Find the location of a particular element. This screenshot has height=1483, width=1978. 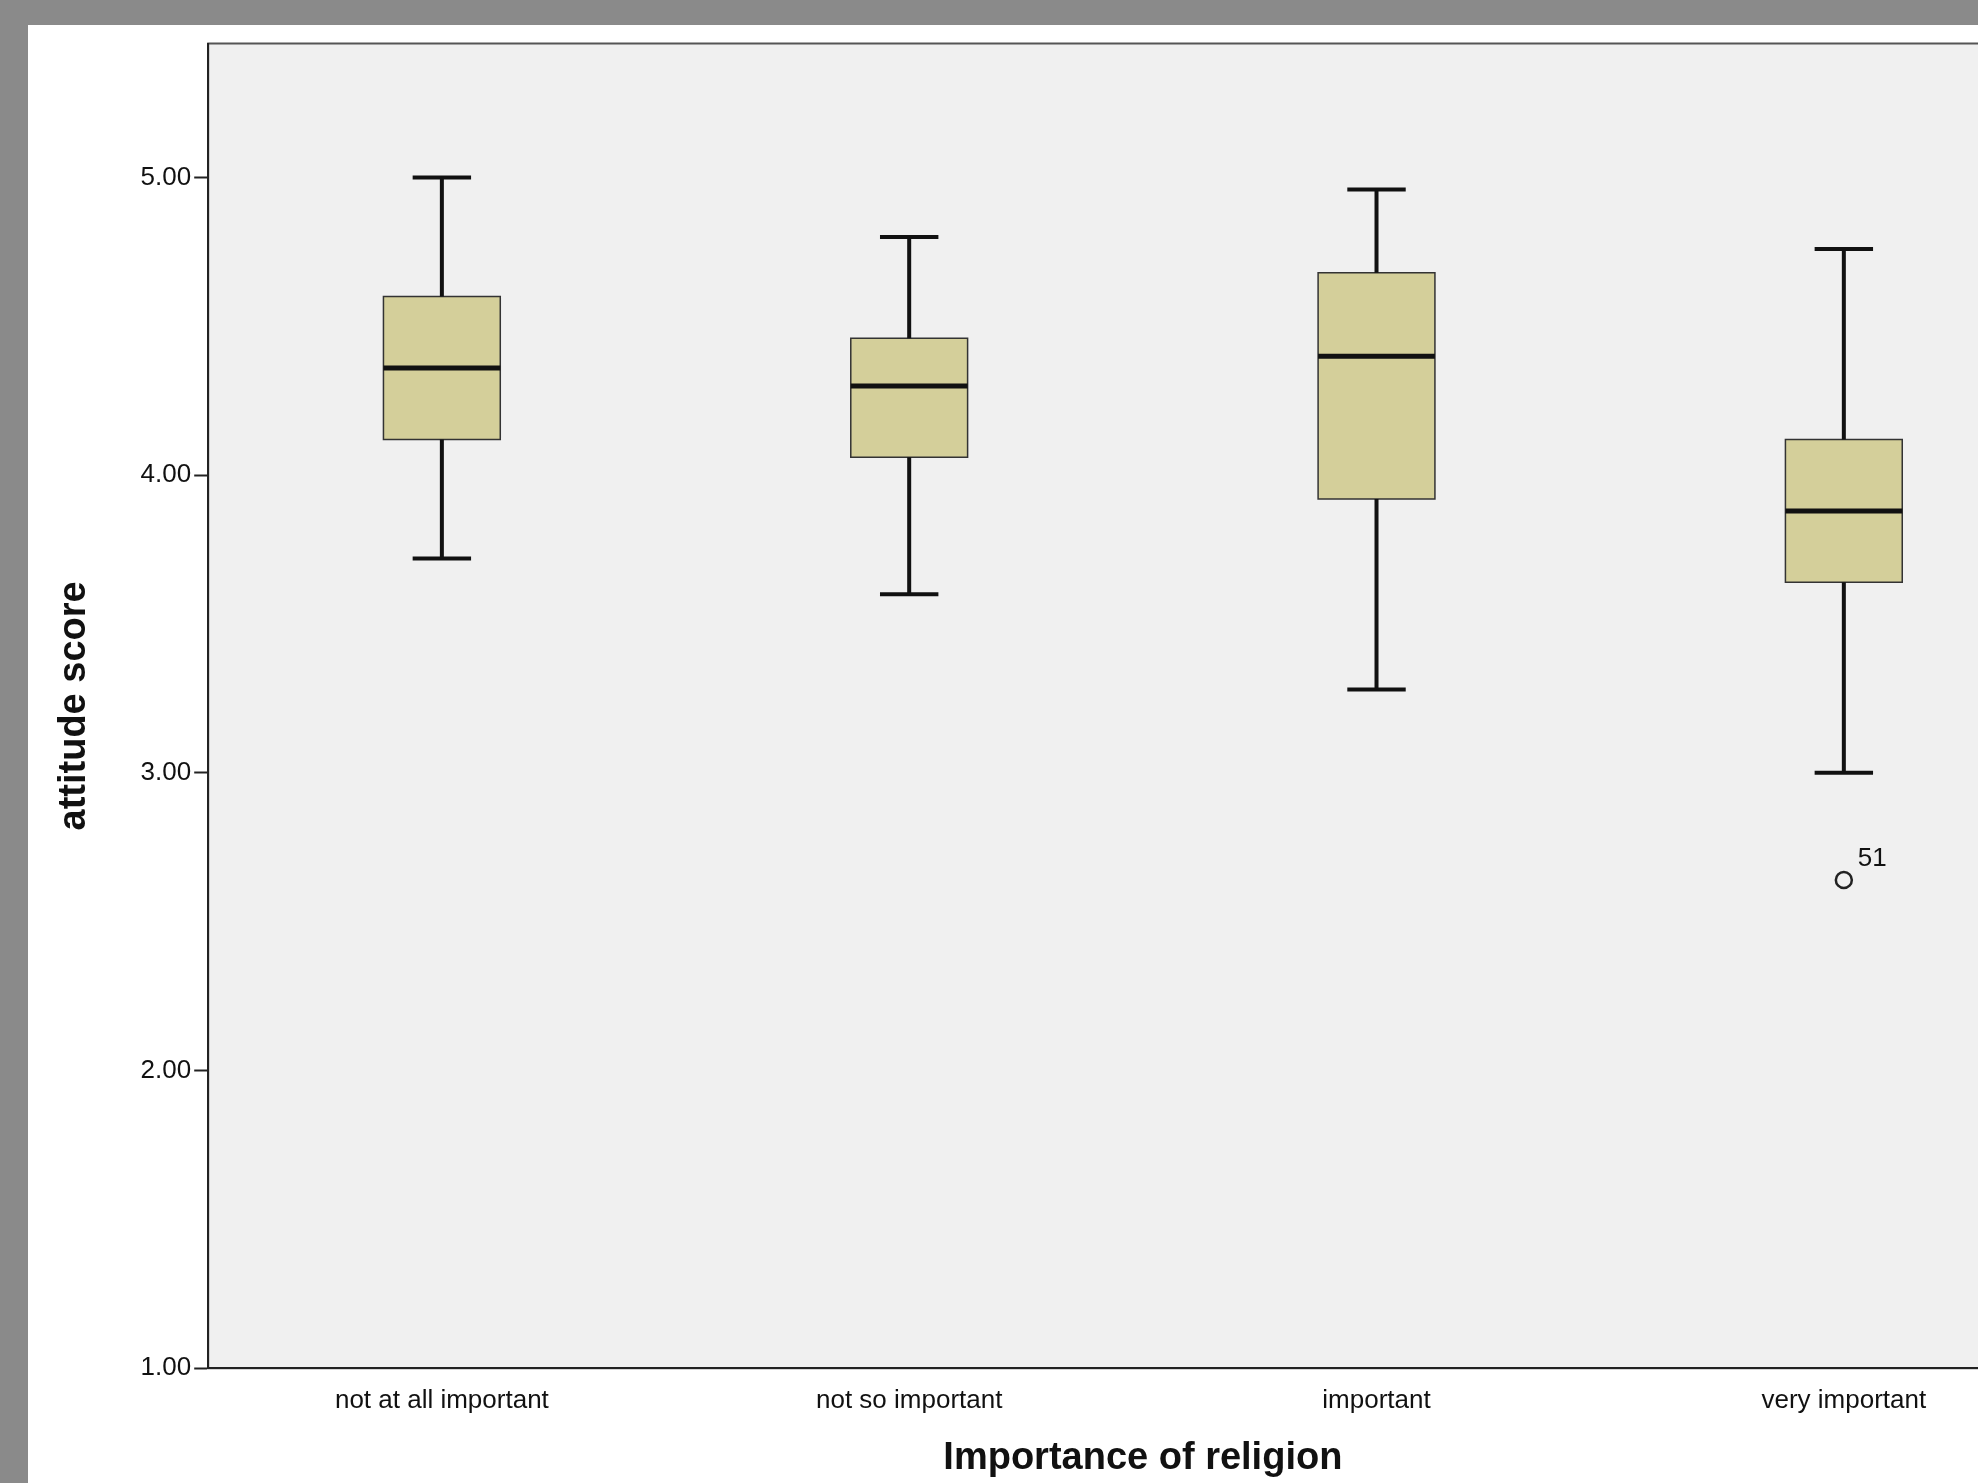

y-tick-label: 2.00 is located at coordinates (166, 1068).